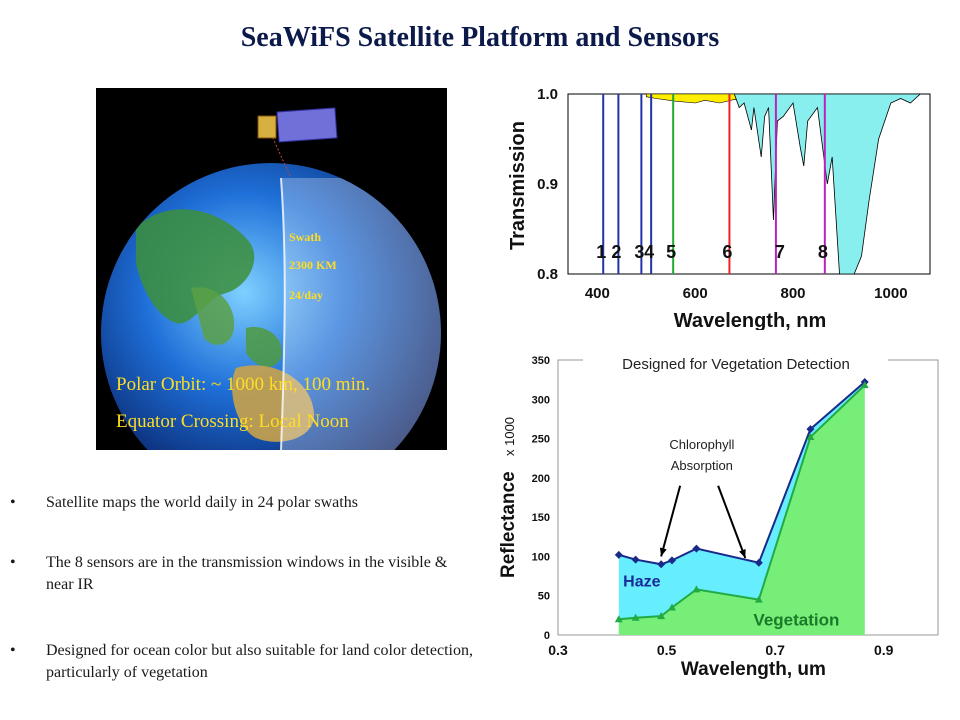  Describe the element at coordinates (701, 444) in the screenshot. I see `annotation-label: Chlorophyll` at that location.